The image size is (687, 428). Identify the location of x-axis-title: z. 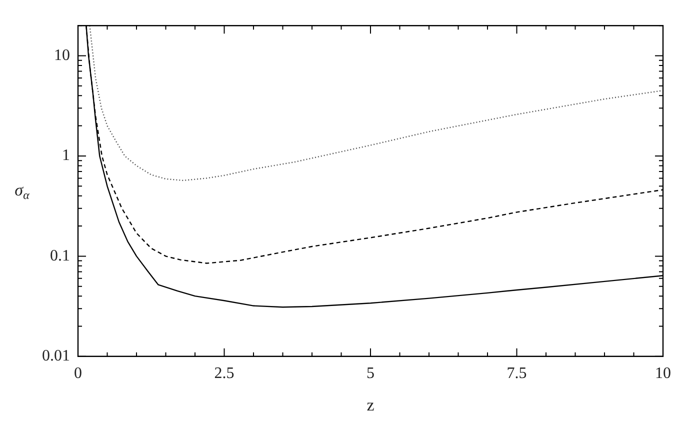
(370, 404).